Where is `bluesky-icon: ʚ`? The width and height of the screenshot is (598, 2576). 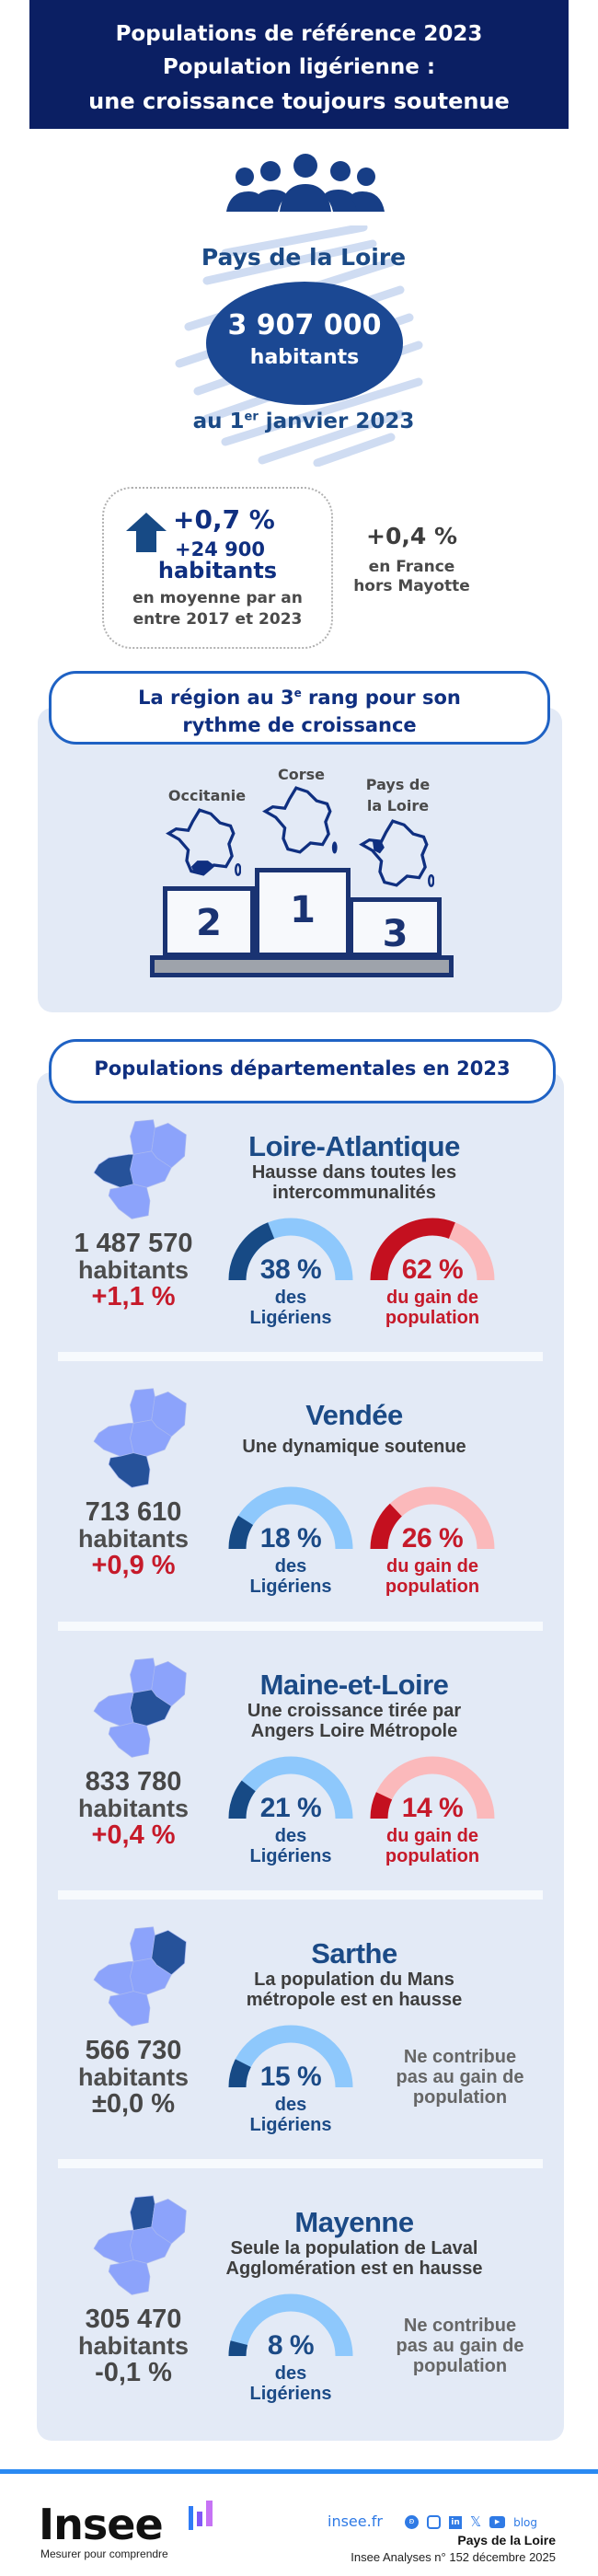 bluesky-icon: ʚ is located at coordinates (412, 2522).